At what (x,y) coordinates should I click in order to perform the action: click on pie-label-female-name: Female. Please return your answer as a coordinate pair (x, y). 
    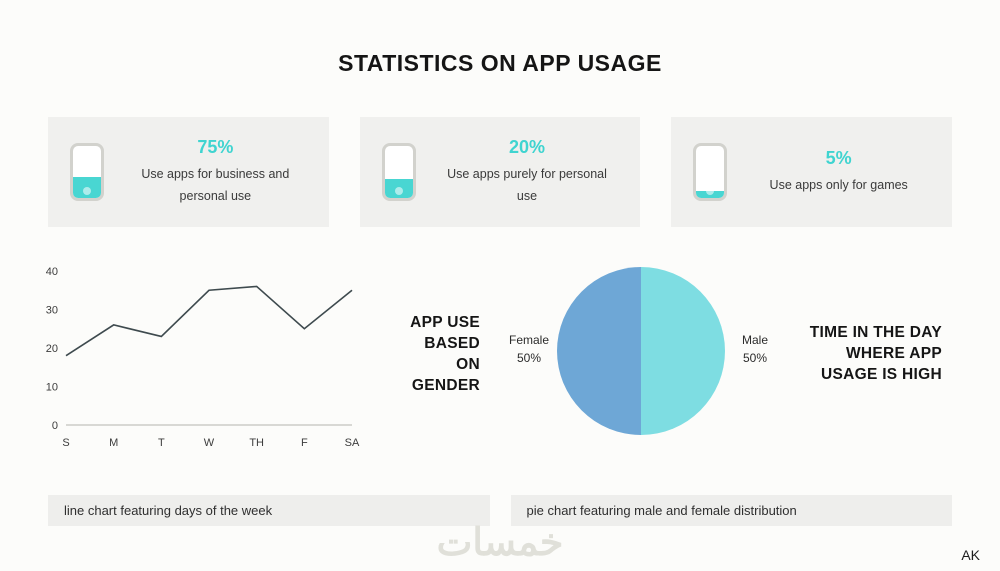
    Looking at the image, I should click on (528, 340).